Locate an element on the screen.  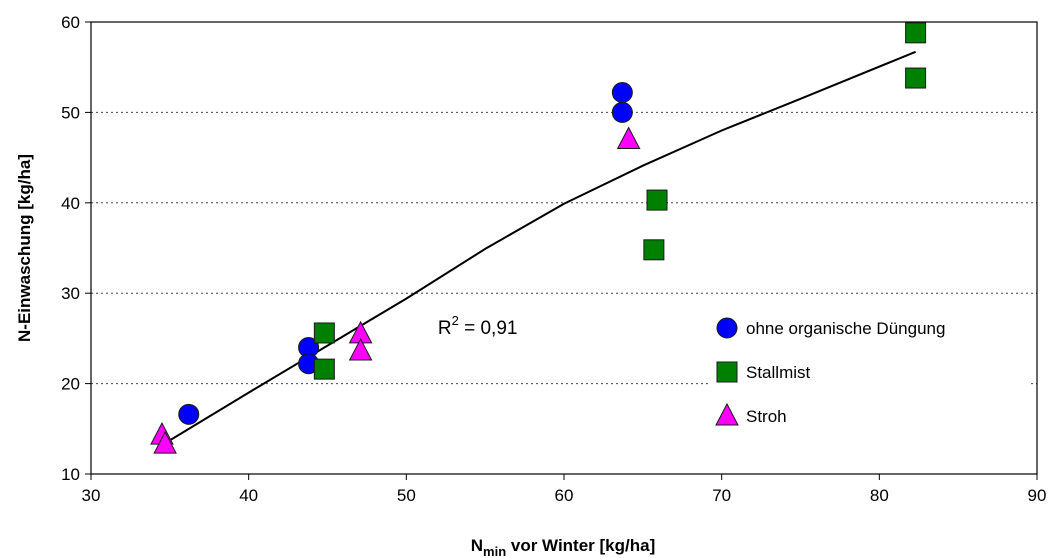
y-tick-label-60: 60 is located at coordinates (70, 22).